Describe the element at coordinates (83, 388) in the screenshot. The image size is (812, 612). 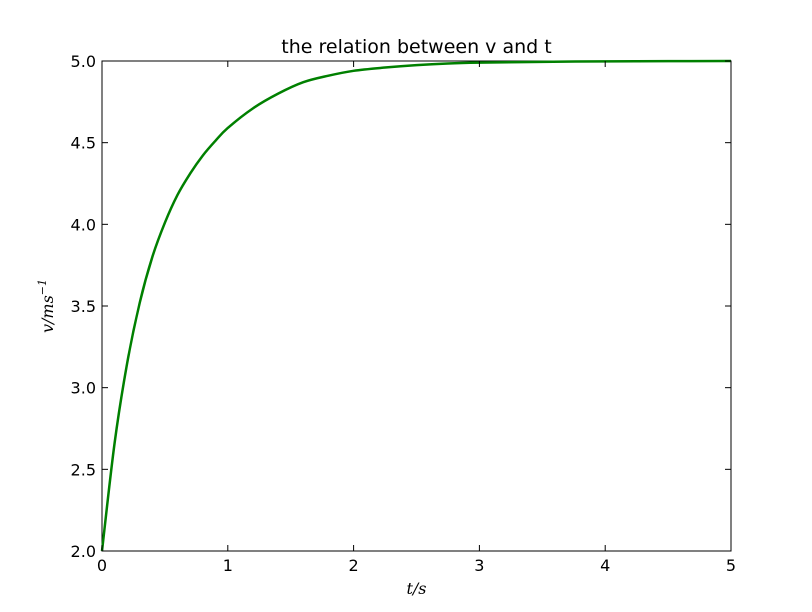
I see `y-tick-label: 3.0` at that location.